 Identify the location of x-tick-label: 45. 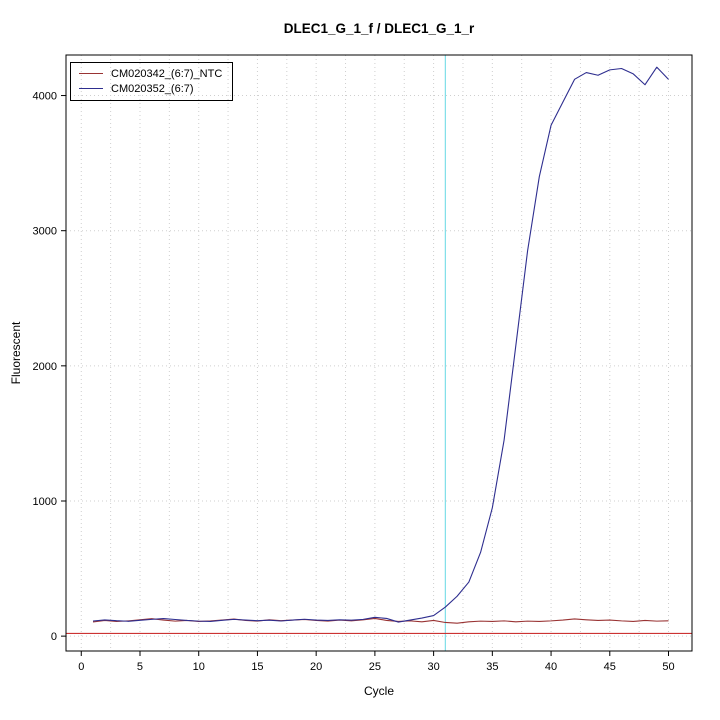
(610, 667).